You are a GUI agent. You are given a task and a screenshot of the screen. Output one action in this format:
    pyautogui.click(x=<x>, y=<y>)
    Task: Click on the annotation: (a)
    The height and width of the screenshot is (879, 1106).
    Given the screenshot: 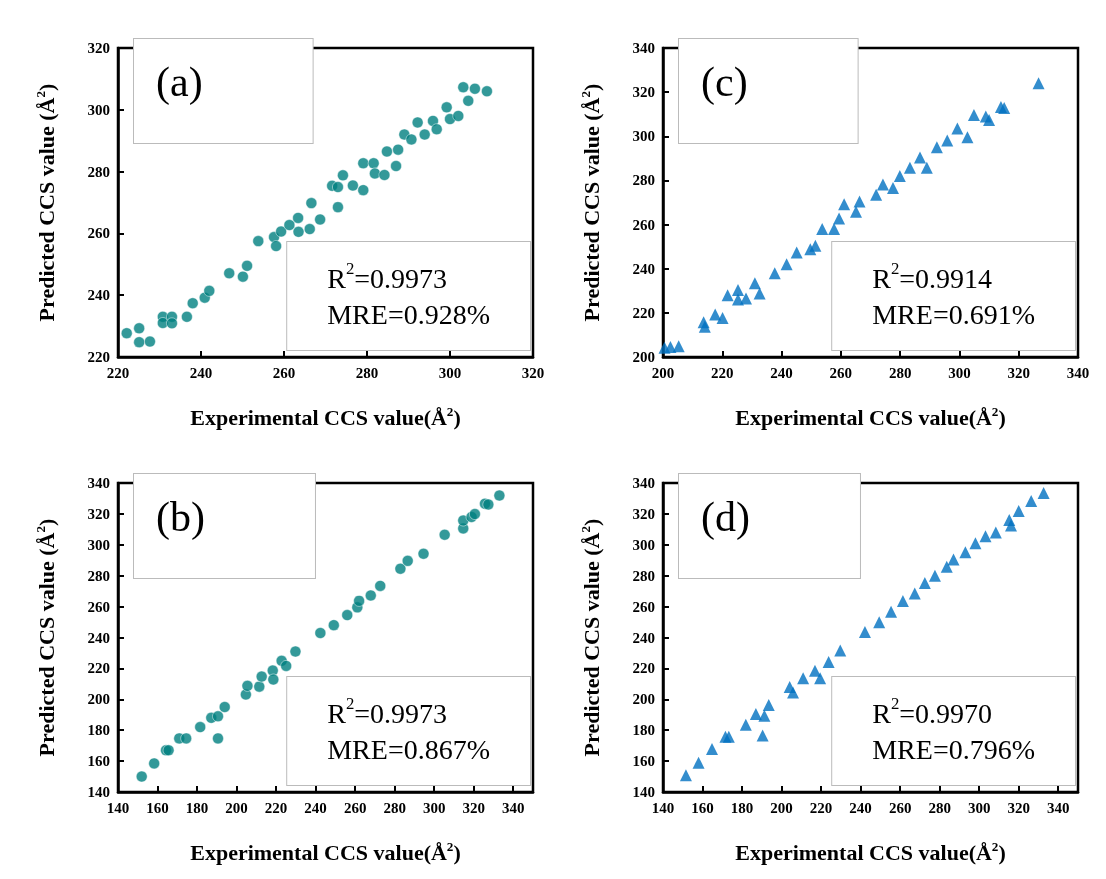 What is the action you would take?
    pyautogui.click(x=179, y=82)
    